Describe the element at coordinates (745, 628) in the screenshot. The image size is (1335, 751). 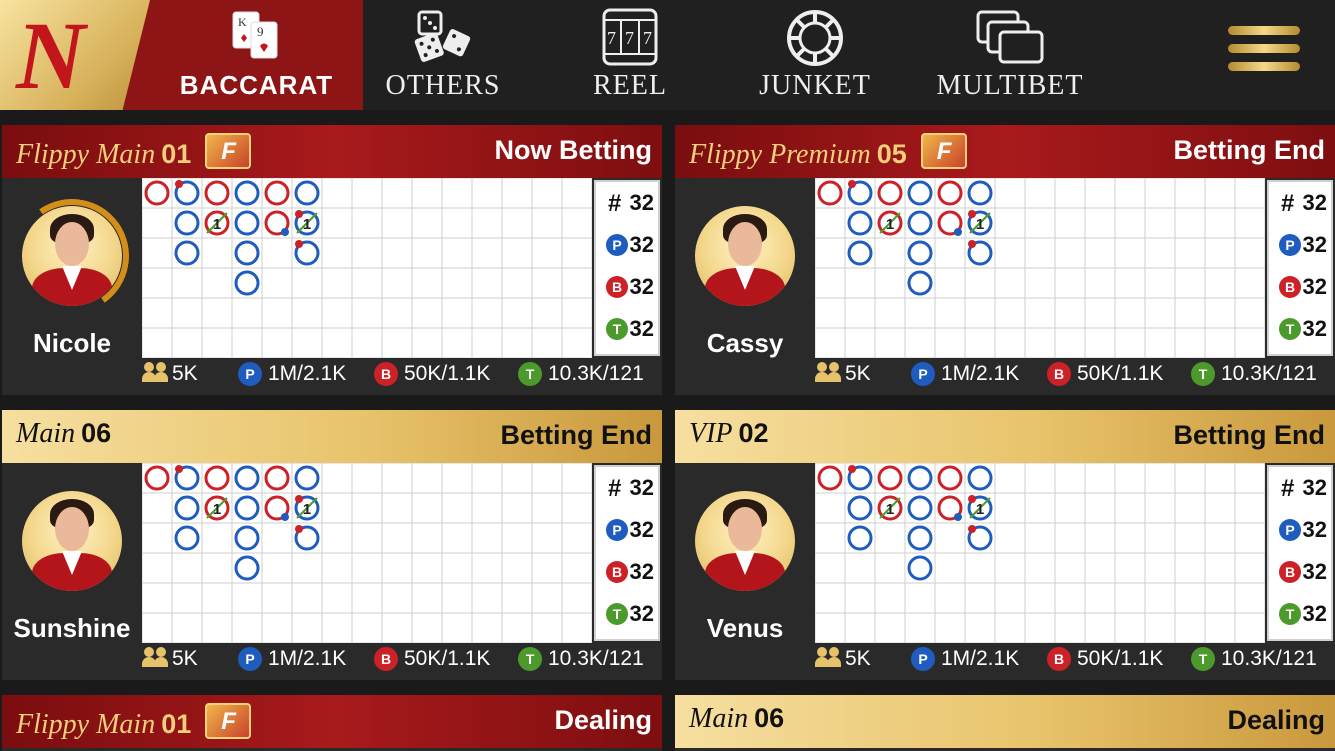
I see `dealer-name: Venus` at that location.